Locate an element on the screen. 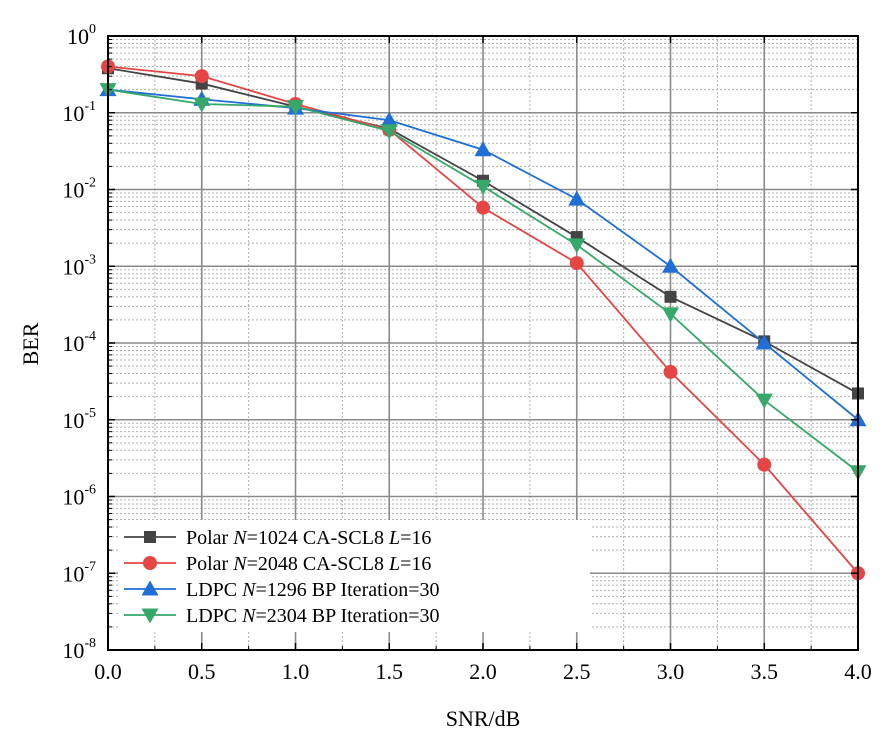 The image size is (889, 750). y-tick-label: 10⁰ is located at coordinates (81, 35).